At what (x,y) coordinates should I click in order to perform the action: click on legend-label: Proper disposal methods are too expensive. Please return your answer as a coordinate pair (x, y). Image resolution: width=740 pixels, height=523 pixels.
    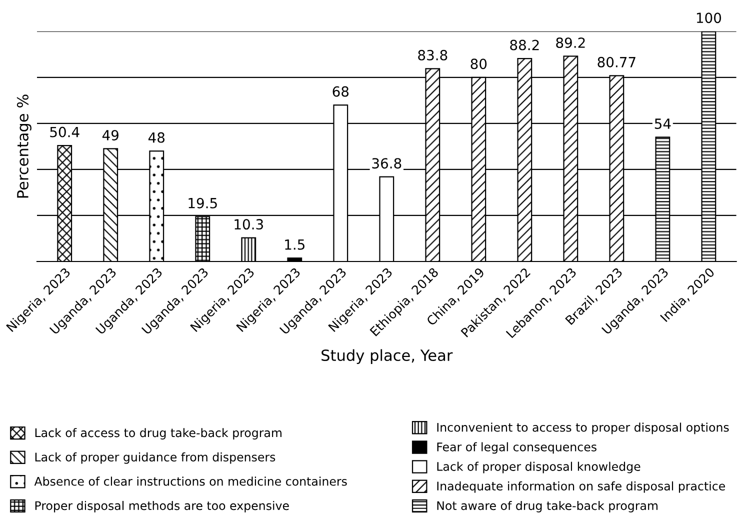
    Looking at the image, I should click on (162, 506).